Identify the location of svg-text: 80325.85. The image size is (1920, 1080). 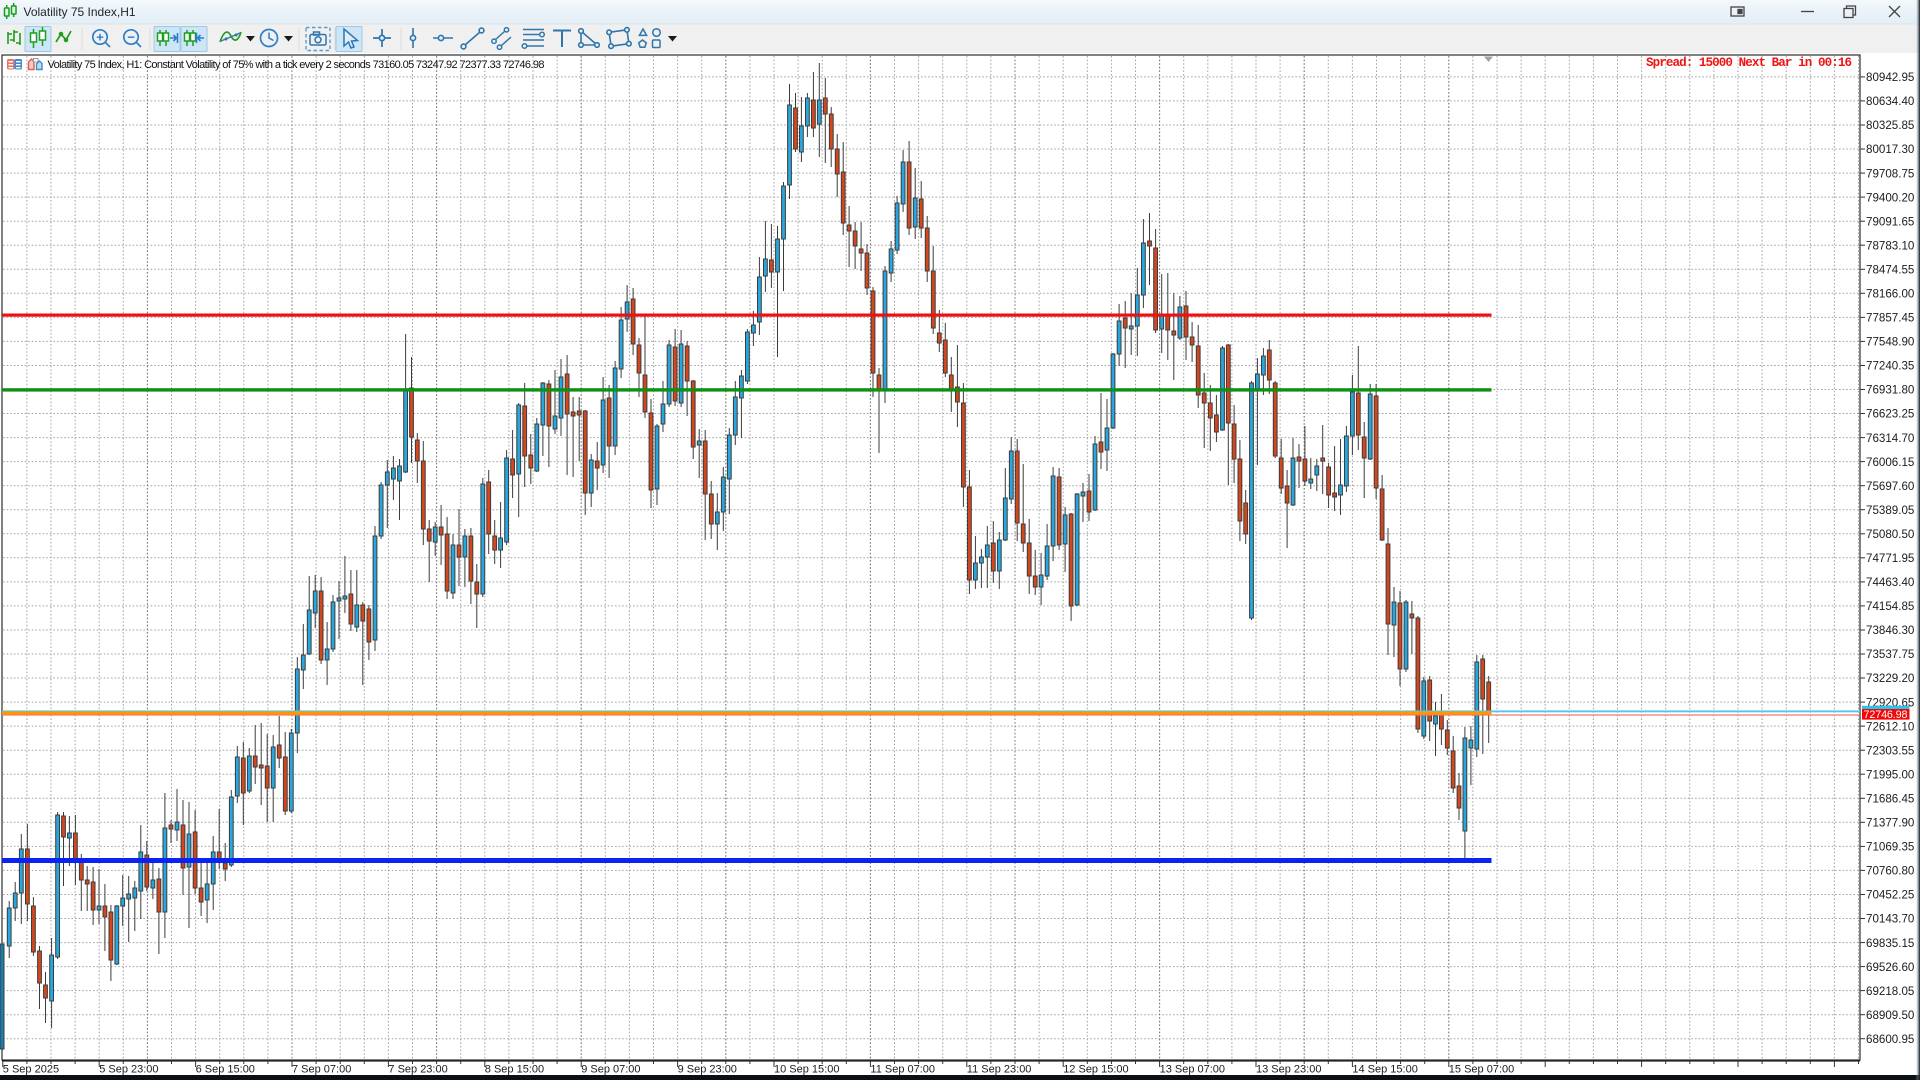
(1890, 125).